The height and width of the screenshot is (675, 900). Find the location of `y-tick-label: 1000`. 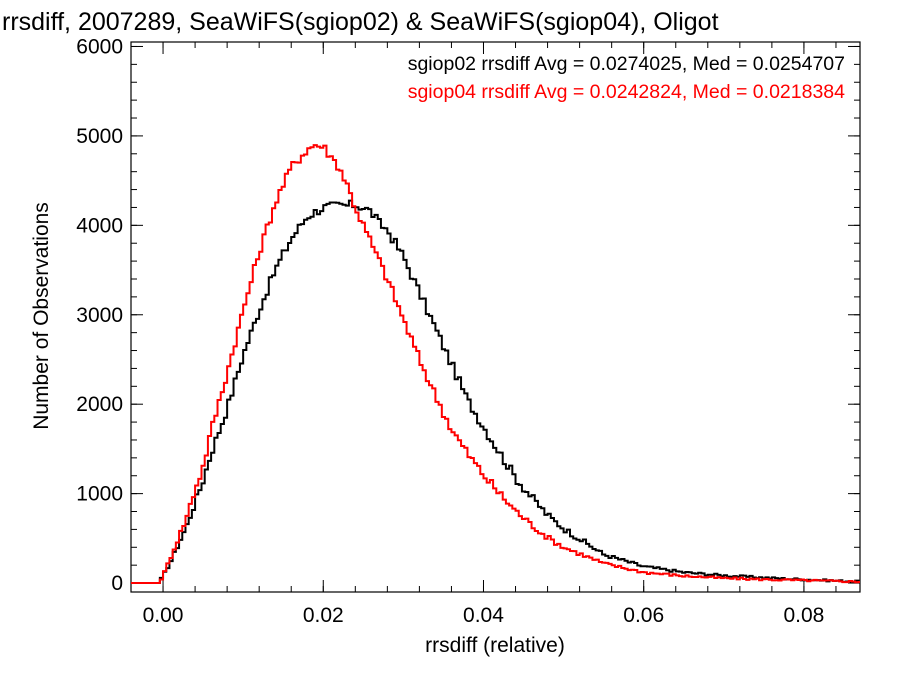

y-tick-label: 1000 is located at coordinates (99, 494).